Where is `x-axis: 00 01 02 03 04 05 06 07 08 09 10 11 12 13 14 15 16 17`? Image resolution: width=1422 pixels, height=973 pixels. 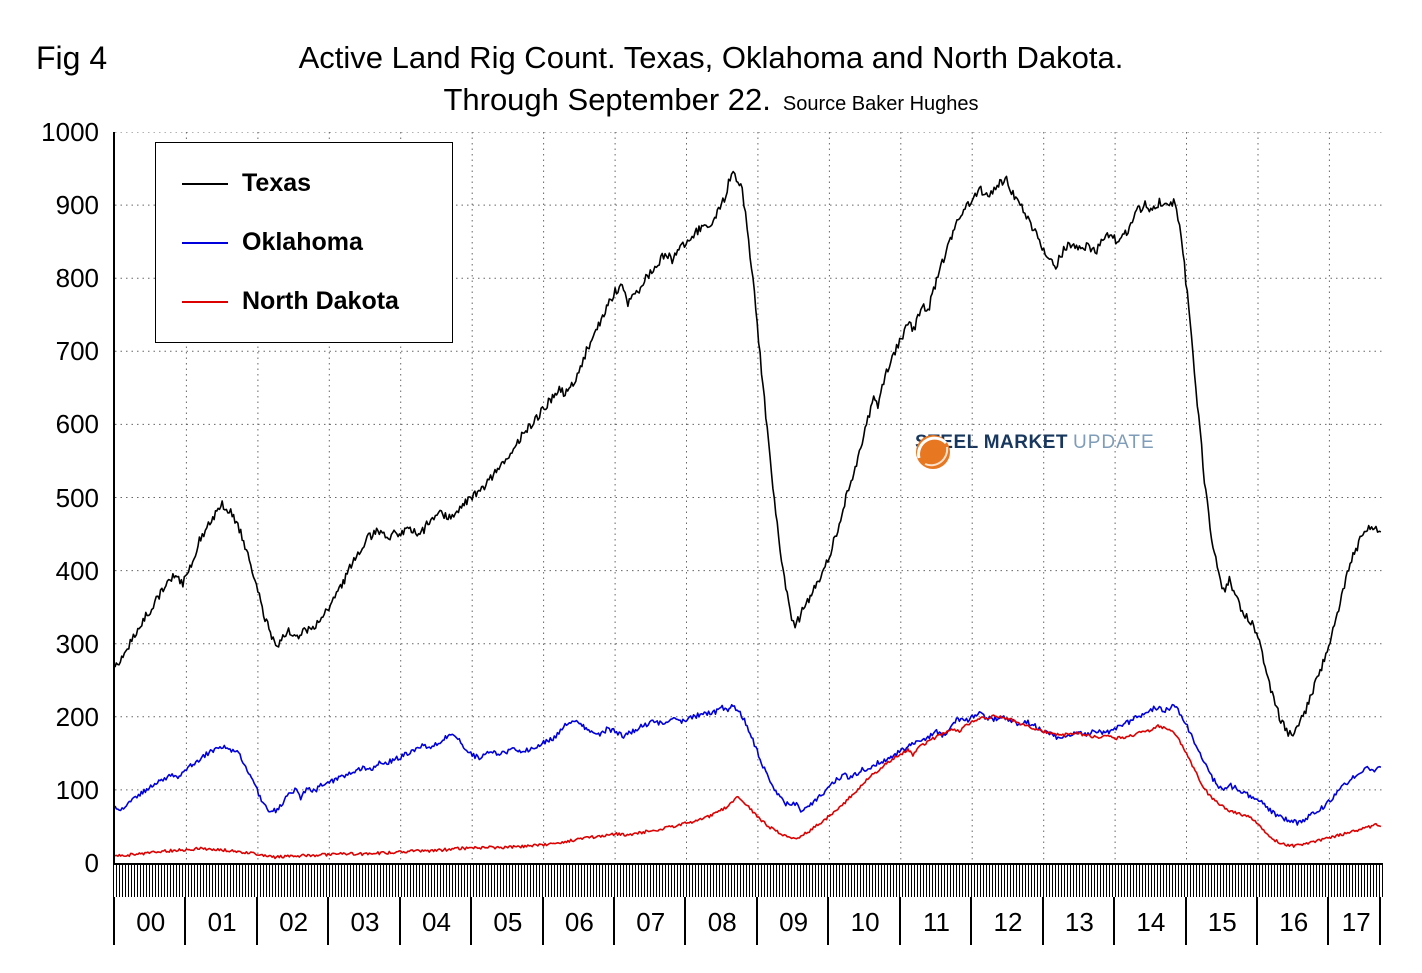
x-axis: 00 01 02 03 04 05 06 07 08 09 10 11 12 13 14 15 16 17 is located at coordinates (748, 923).